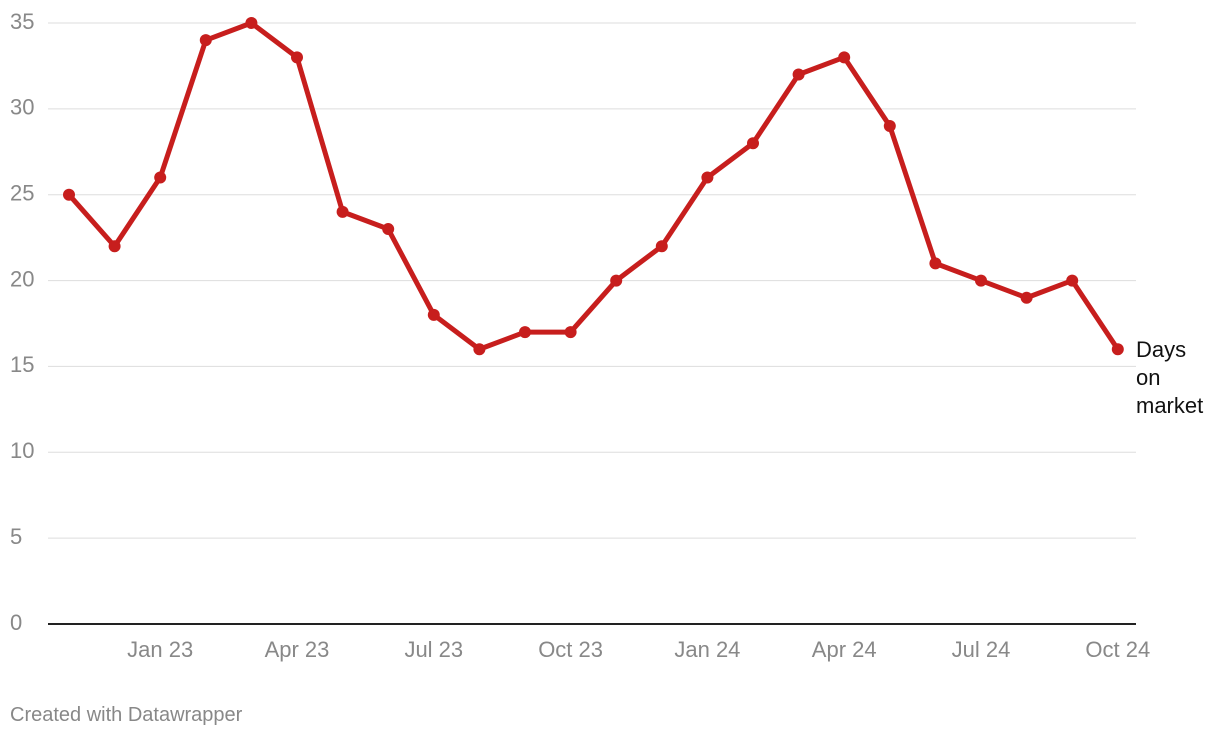 This screenshot has width=1220, height=740. What do you see at coordinates (16, 536) in the screenshot?
I see `y-tick-label: 5` at bounding box center [16, 536].